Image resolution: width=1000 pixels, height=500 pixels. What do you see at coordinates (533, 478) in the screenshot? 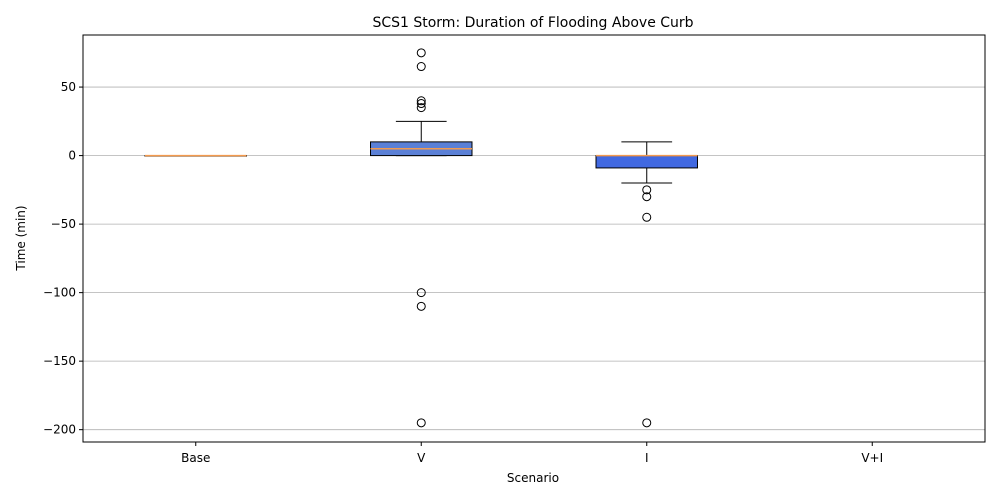
I see `x-axis-label: Scenario` at bounding box center [533, 478].